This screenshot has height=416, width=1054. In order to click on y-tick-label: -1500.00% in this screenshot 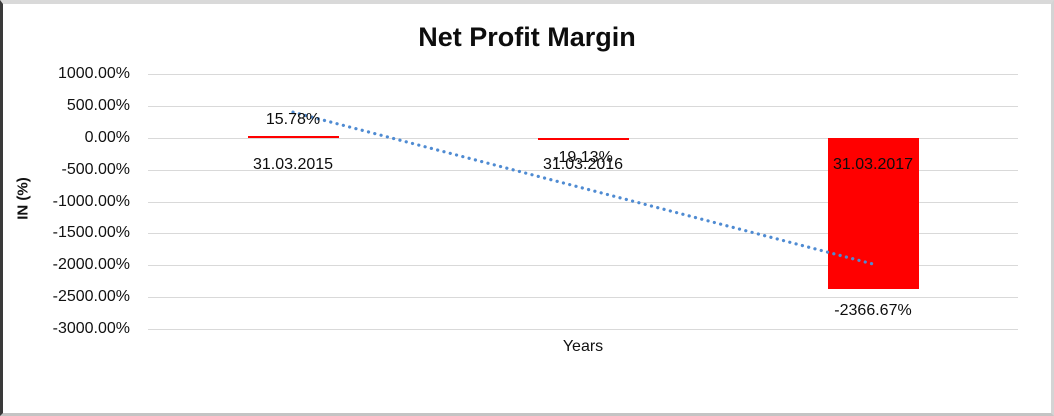, I will do `click(91, 232)`.